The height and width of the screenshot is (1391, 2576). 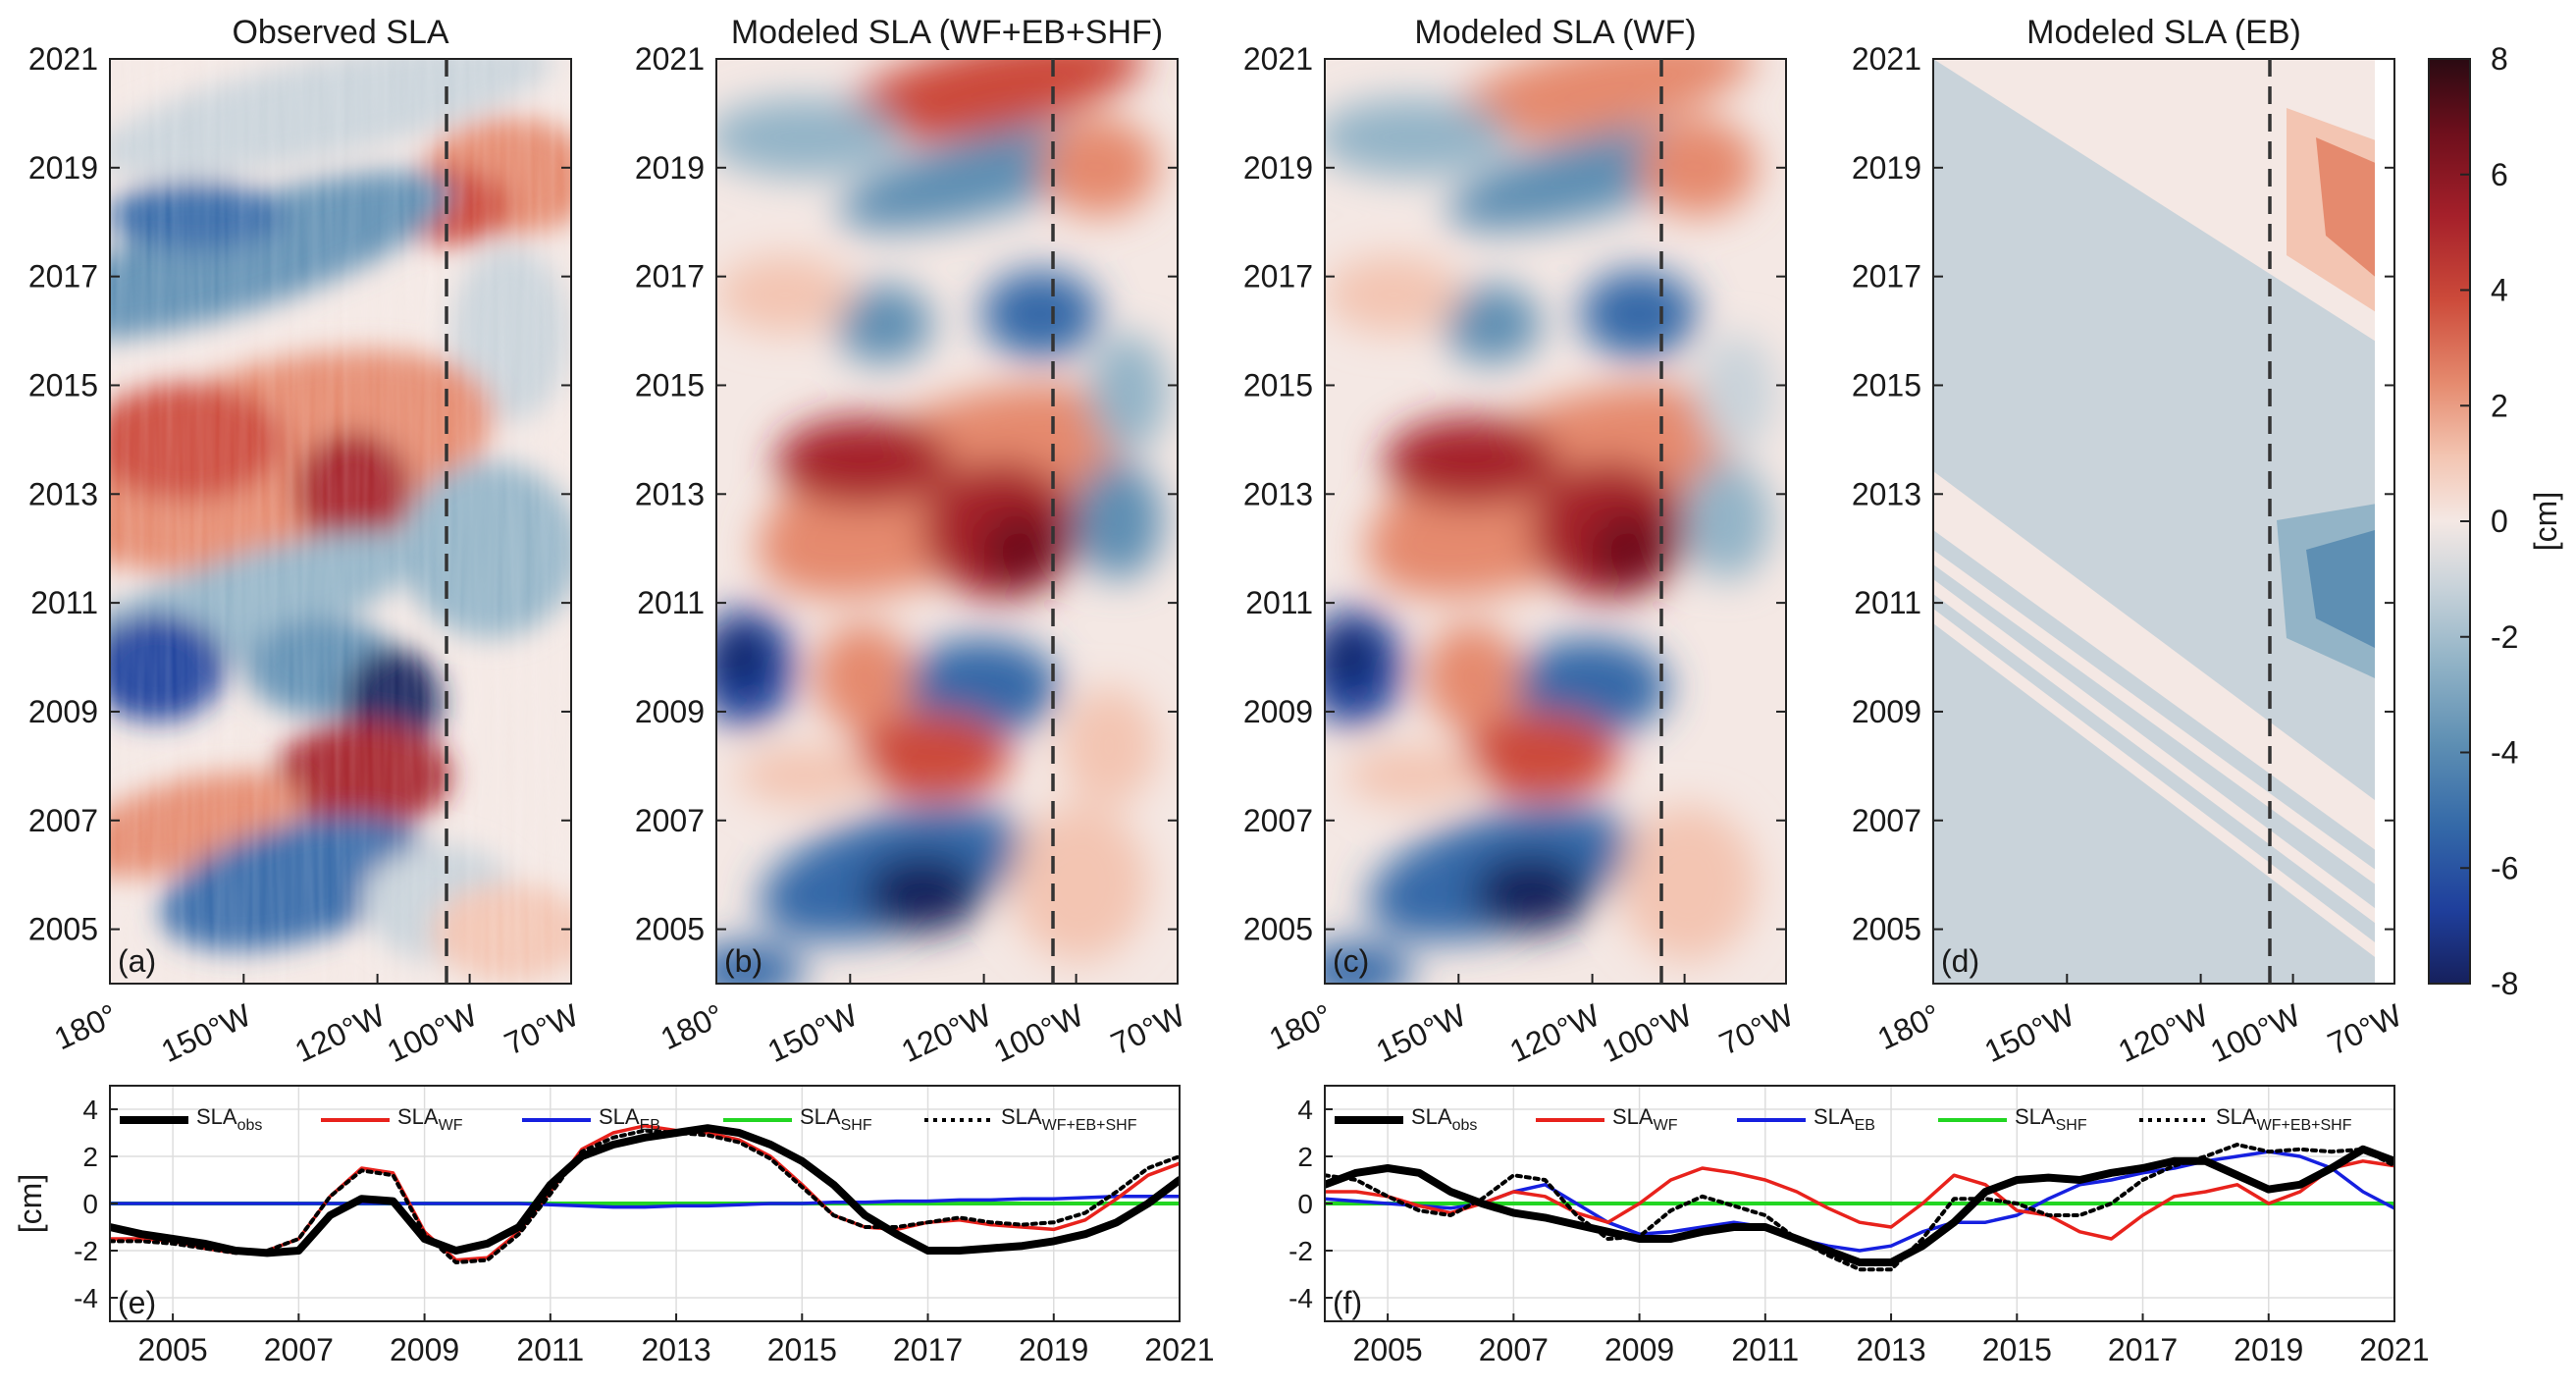 I want to click on colorbar-unit-label: [cm], so click(x=2545, y=521).